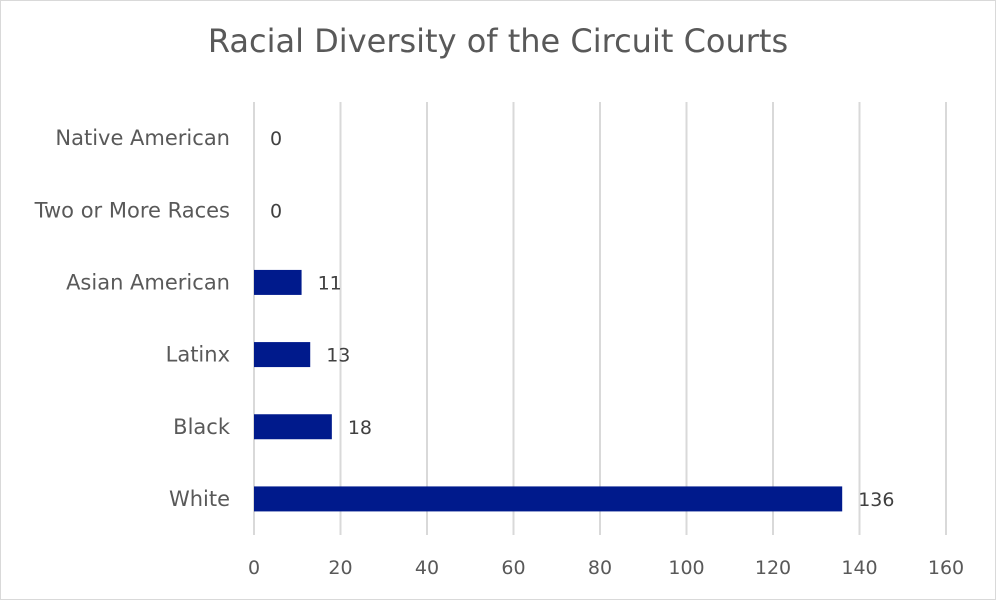 This screenshot has height=600, width=996. I want to click on category-label: White, so click(199, 499).